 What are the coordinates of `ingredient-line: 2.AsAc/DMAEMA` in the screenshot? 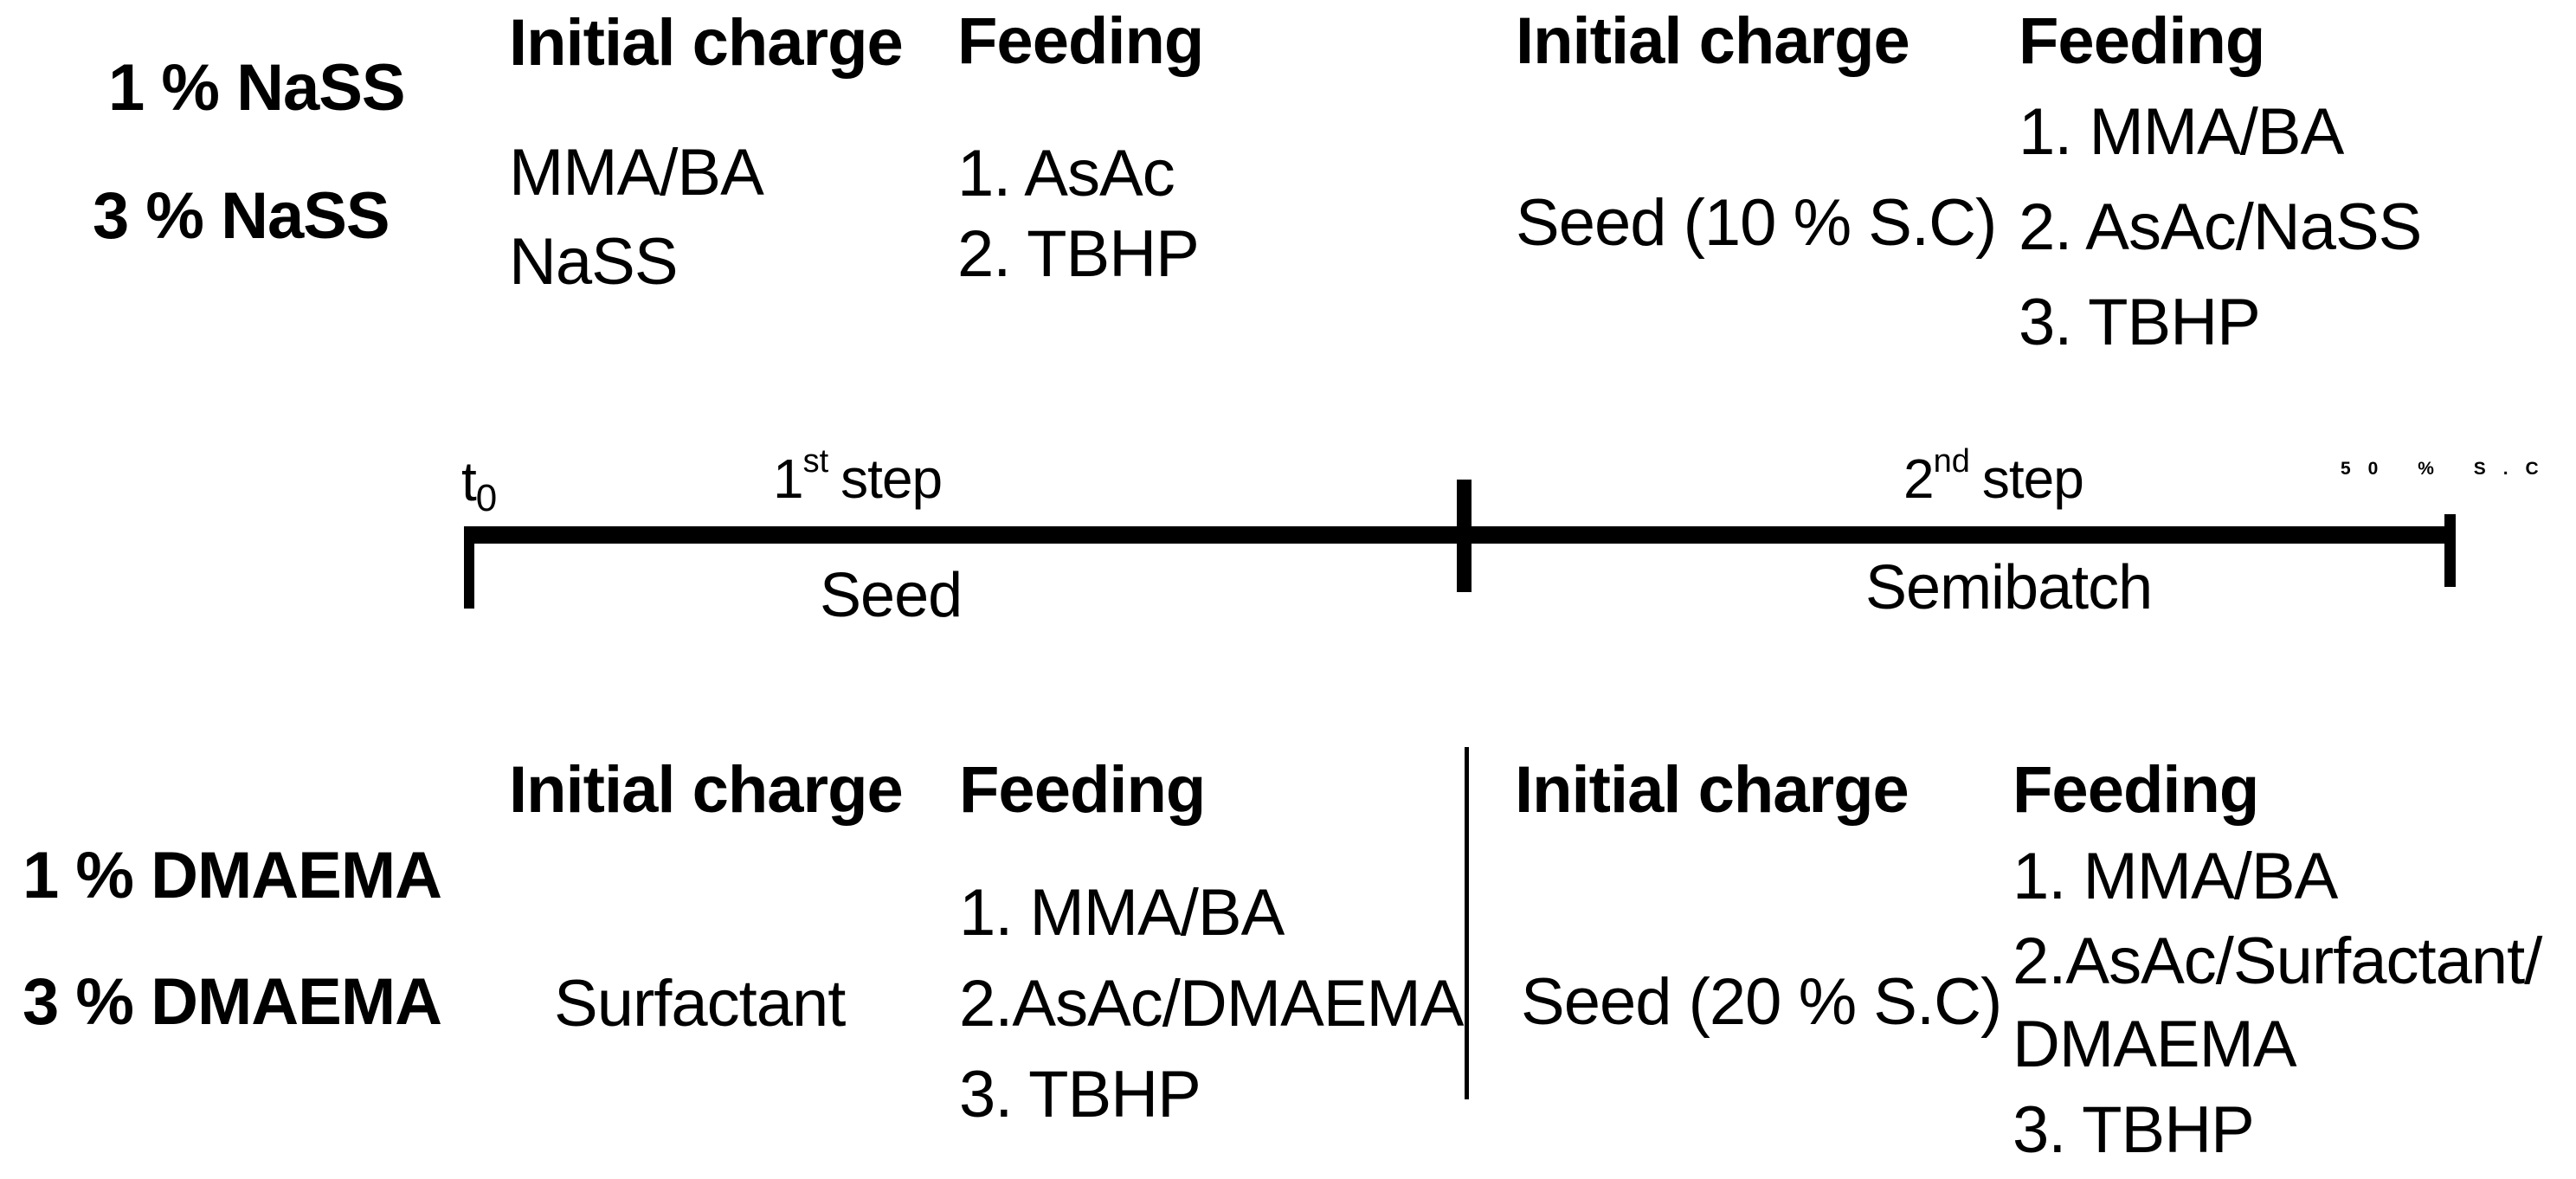 It's located at (1211, 1003).